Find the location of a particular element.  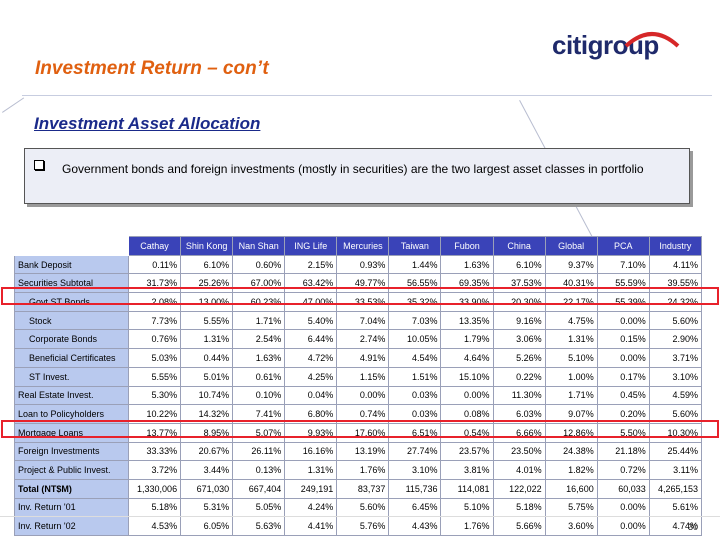

table-cell: 4.53% is located at coordinates (154, 526).